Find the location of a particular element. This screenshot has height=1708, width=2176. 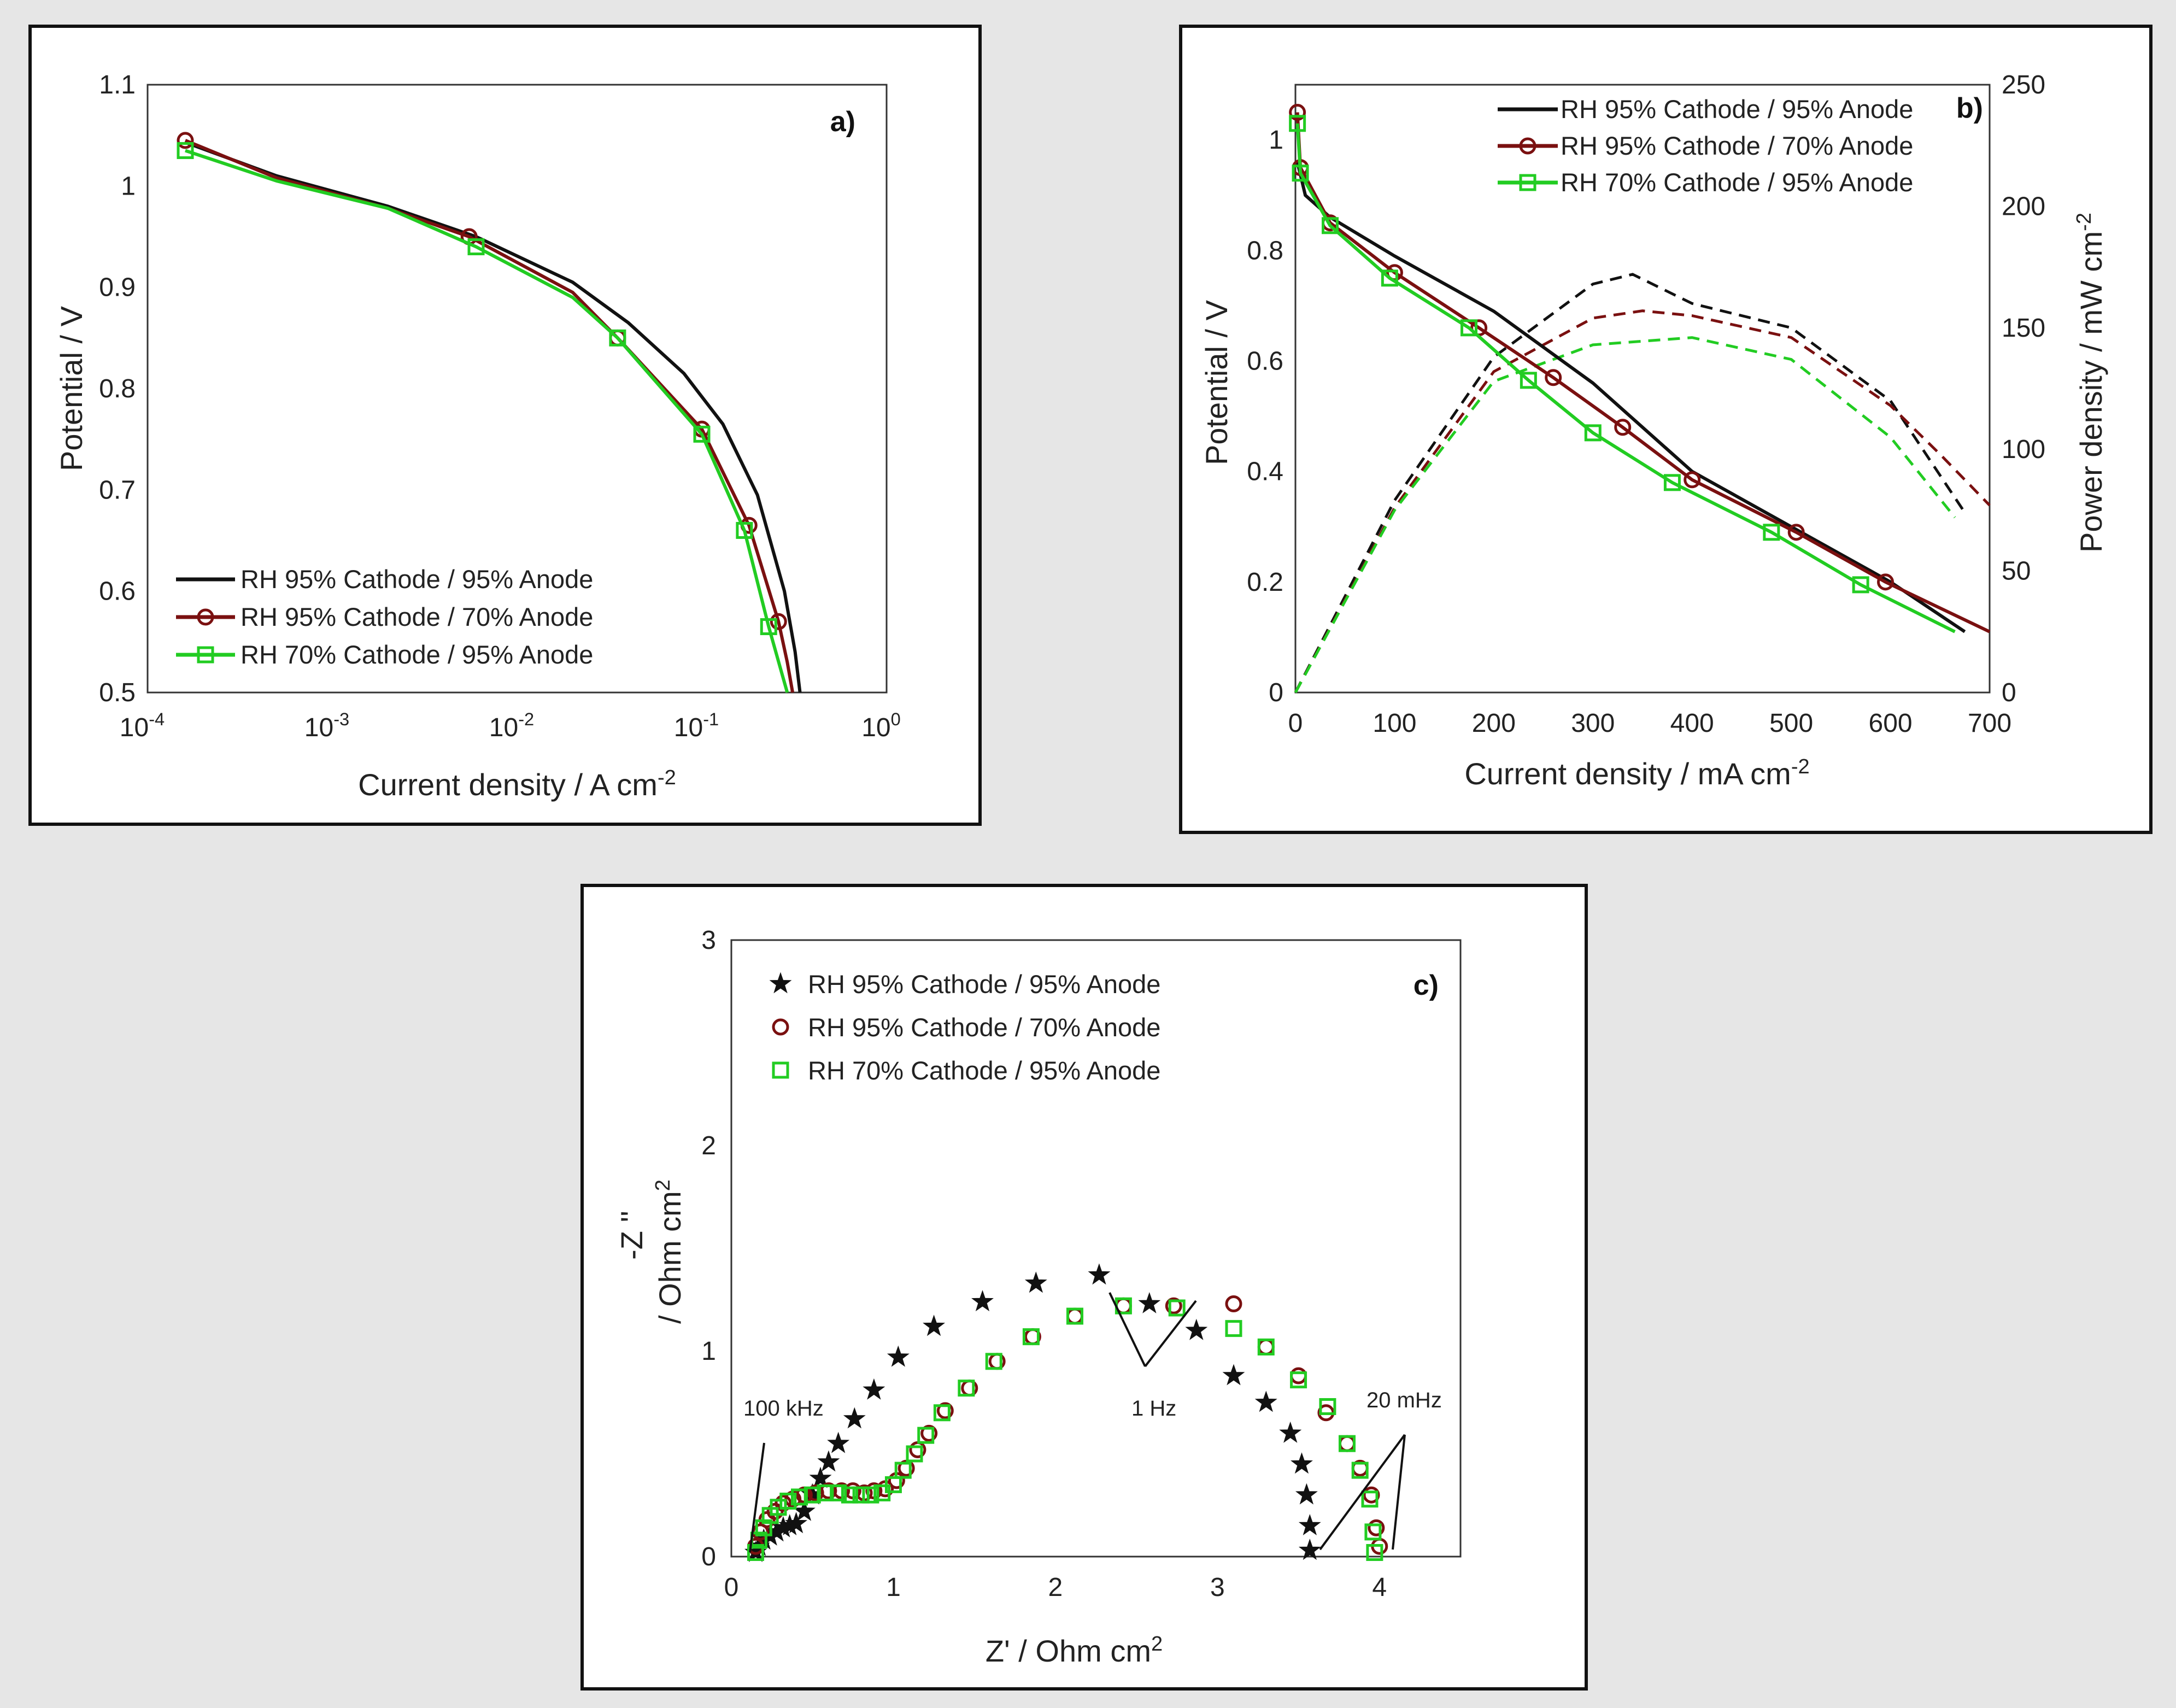

legend-label-b-2: RH 70% Cathode / 95% Anode is located at coordinates (1737, 183).